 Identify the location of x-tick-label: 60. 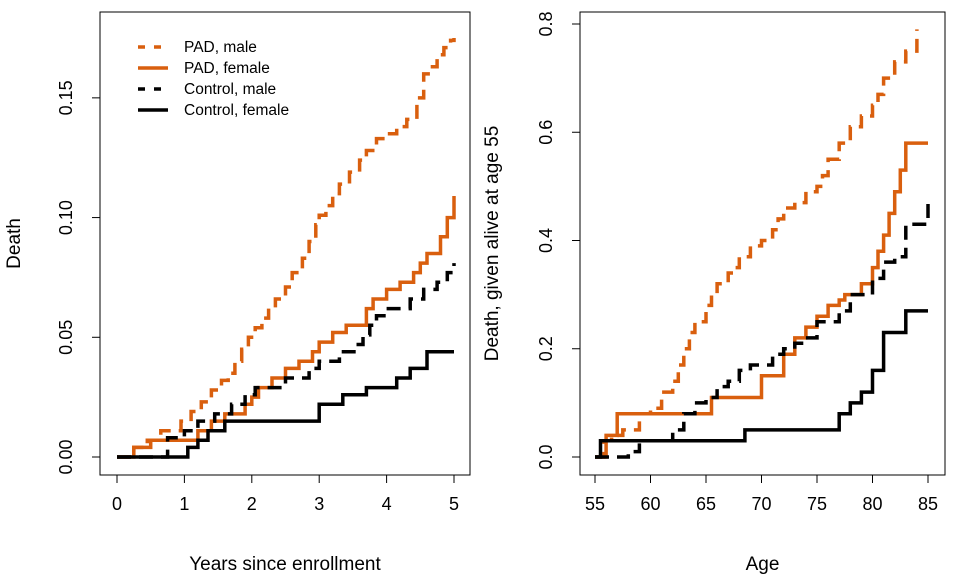
(650, 504).